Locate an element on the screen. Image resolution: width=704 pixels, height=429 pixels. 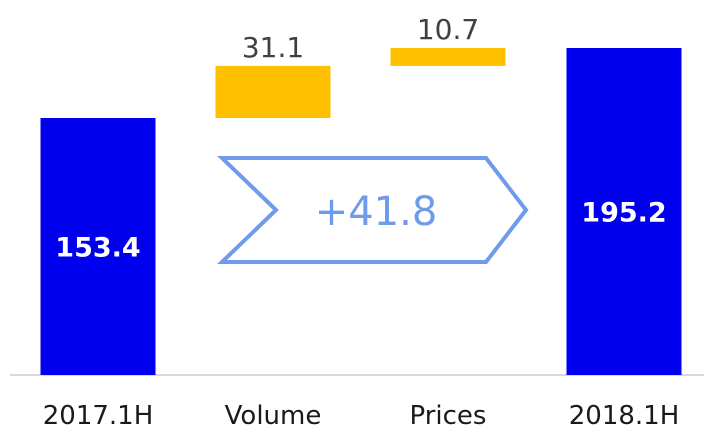
value-label-2018-1h: 195.2 is located at coordinates (623, 213).